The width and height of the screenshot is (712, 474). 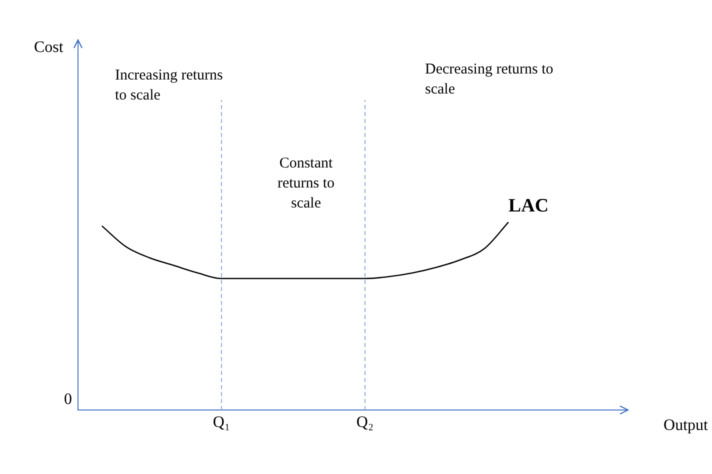 I want to click on text: 0, so click(x=68, y=399).